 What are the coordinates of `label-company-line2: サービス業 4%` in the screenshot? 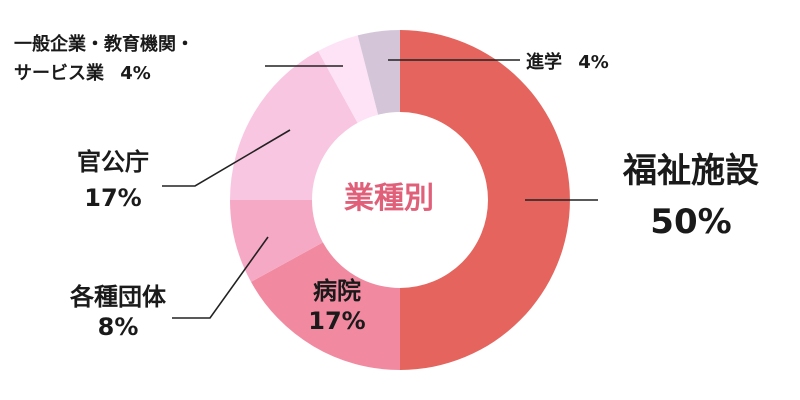 It's located at (144, 74).